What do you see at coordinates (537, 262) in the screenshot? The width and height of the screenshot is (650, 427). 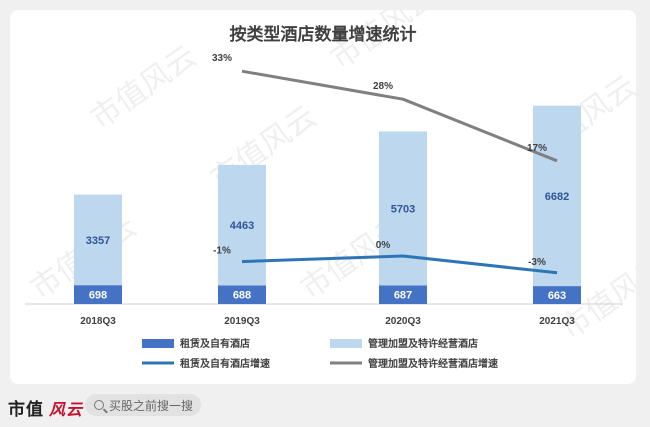 I see `line-self-owned-growth-label: -3%` at bounding box center [537, 262].